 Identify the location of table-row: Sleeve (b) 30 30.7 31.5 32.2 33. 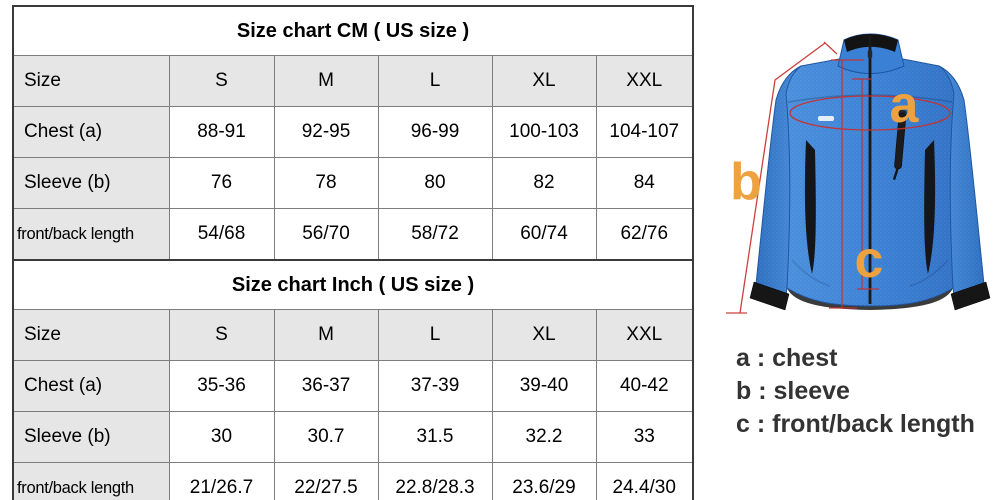
(353, 437).